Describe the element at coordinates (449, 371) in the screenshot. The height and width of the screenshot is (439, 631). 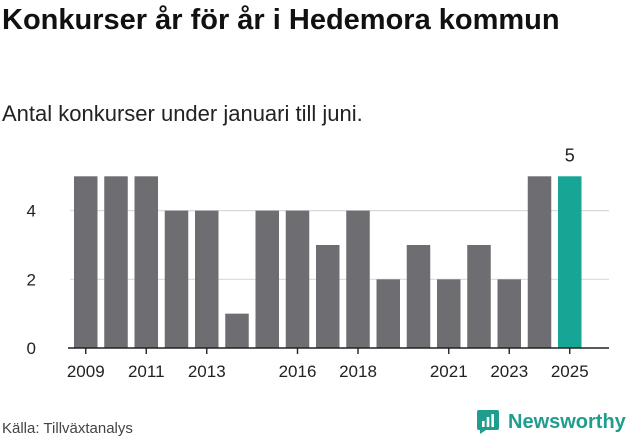
I see `x-tick-label: 2021` at that location.